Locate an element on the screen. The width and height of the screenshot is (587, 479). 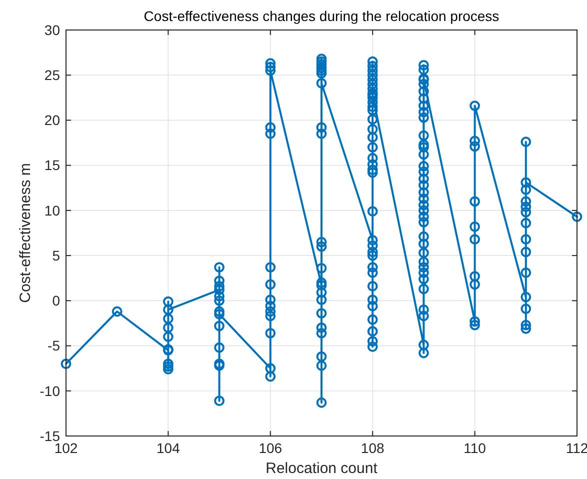
y-axis-title: Cost-effectiveness m is located at coordinates (25, 233).